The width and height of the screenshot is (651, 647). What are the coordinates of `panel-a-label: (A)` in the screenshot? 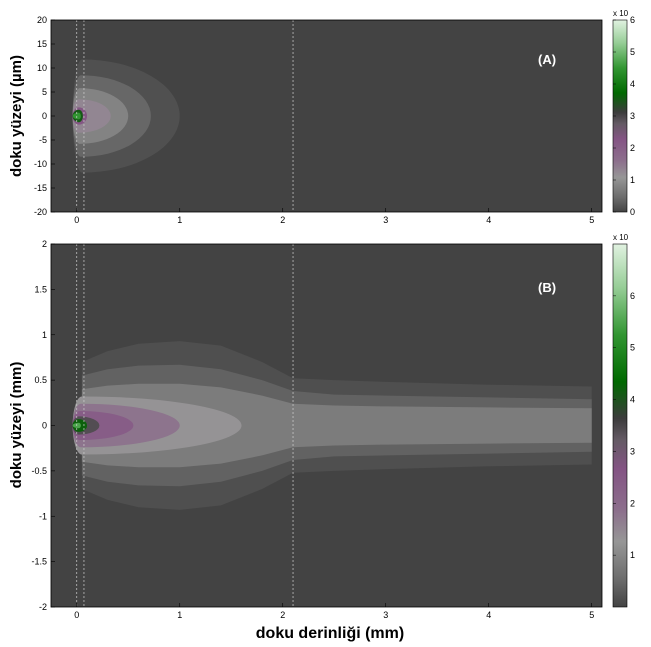 It's located at (547, 59).